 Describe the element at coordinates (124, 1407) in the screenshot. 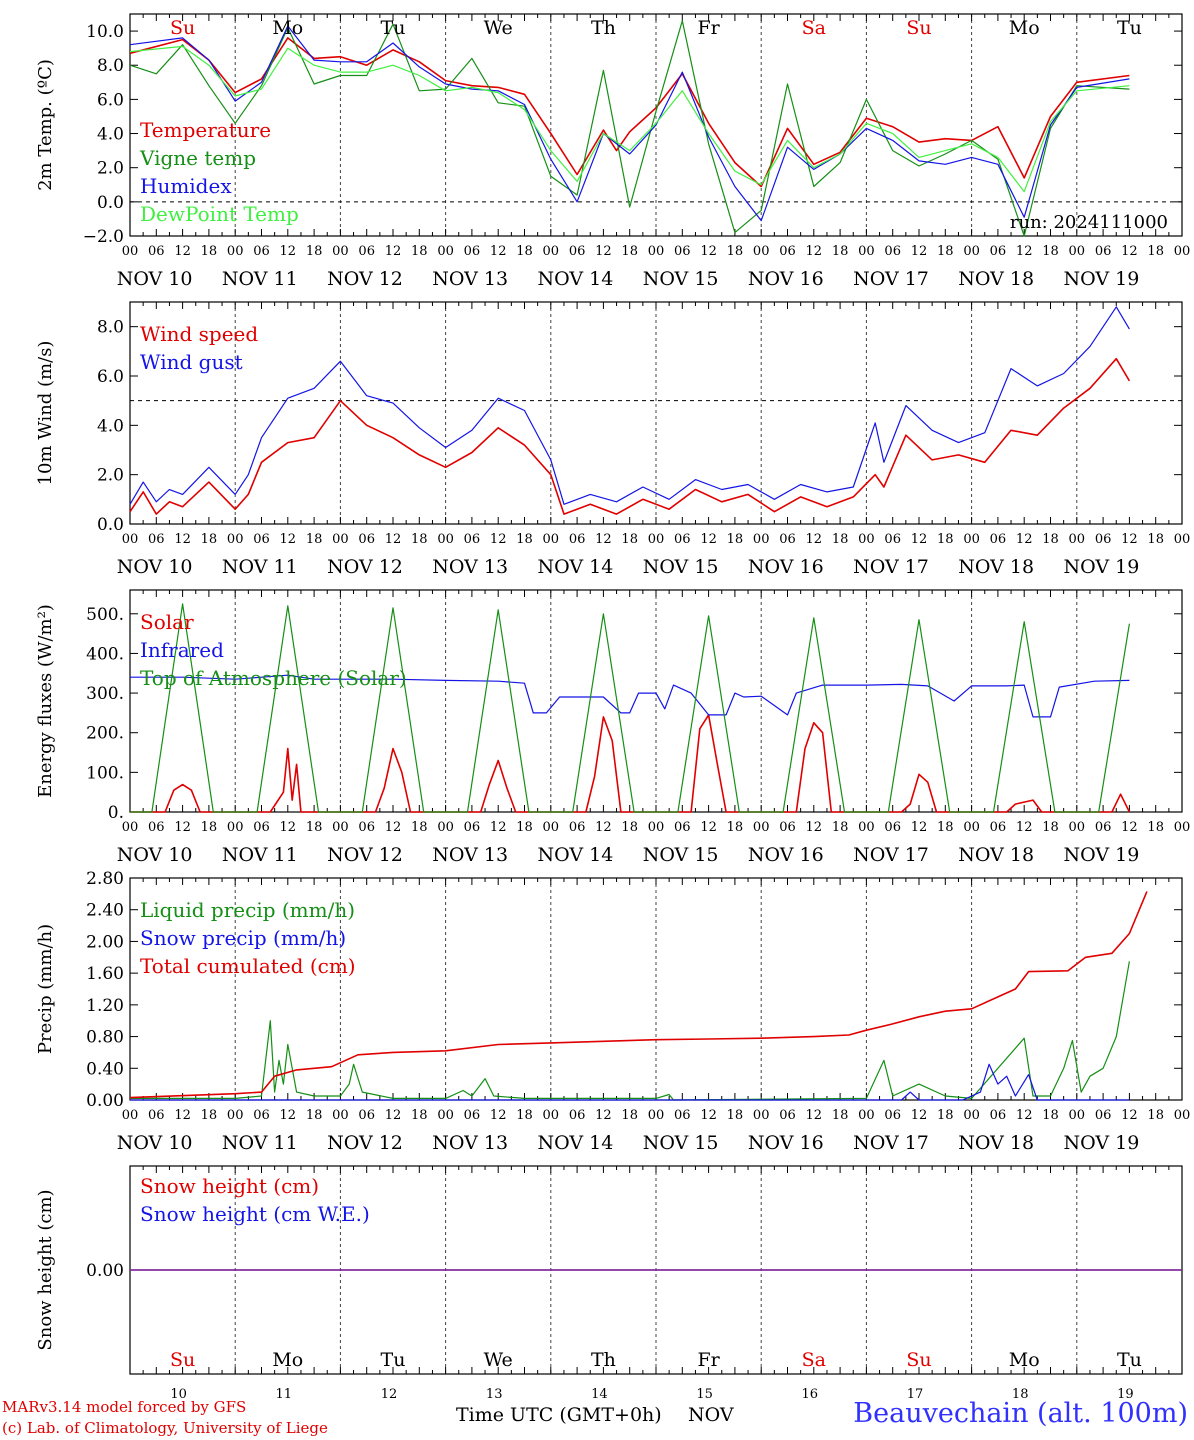

I see `model-credit: MARv3.14 model forced by GFS` at that location.